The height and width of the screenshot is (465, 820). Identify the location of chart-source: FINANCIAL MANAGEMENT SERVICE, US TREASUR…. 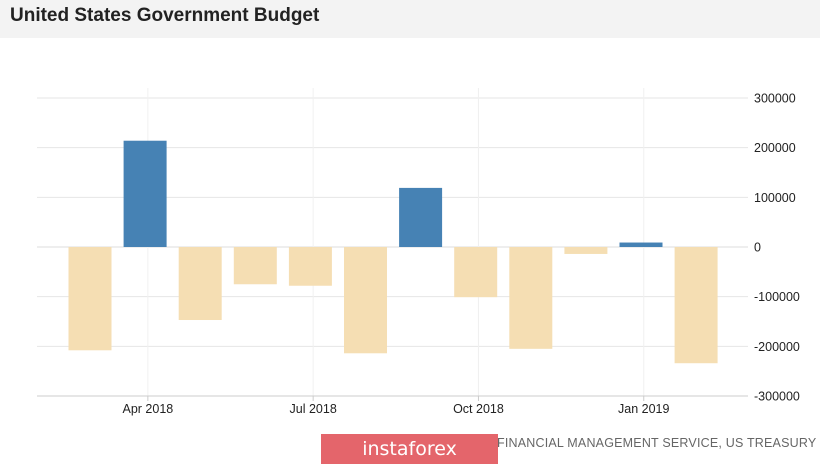
(657, 443).